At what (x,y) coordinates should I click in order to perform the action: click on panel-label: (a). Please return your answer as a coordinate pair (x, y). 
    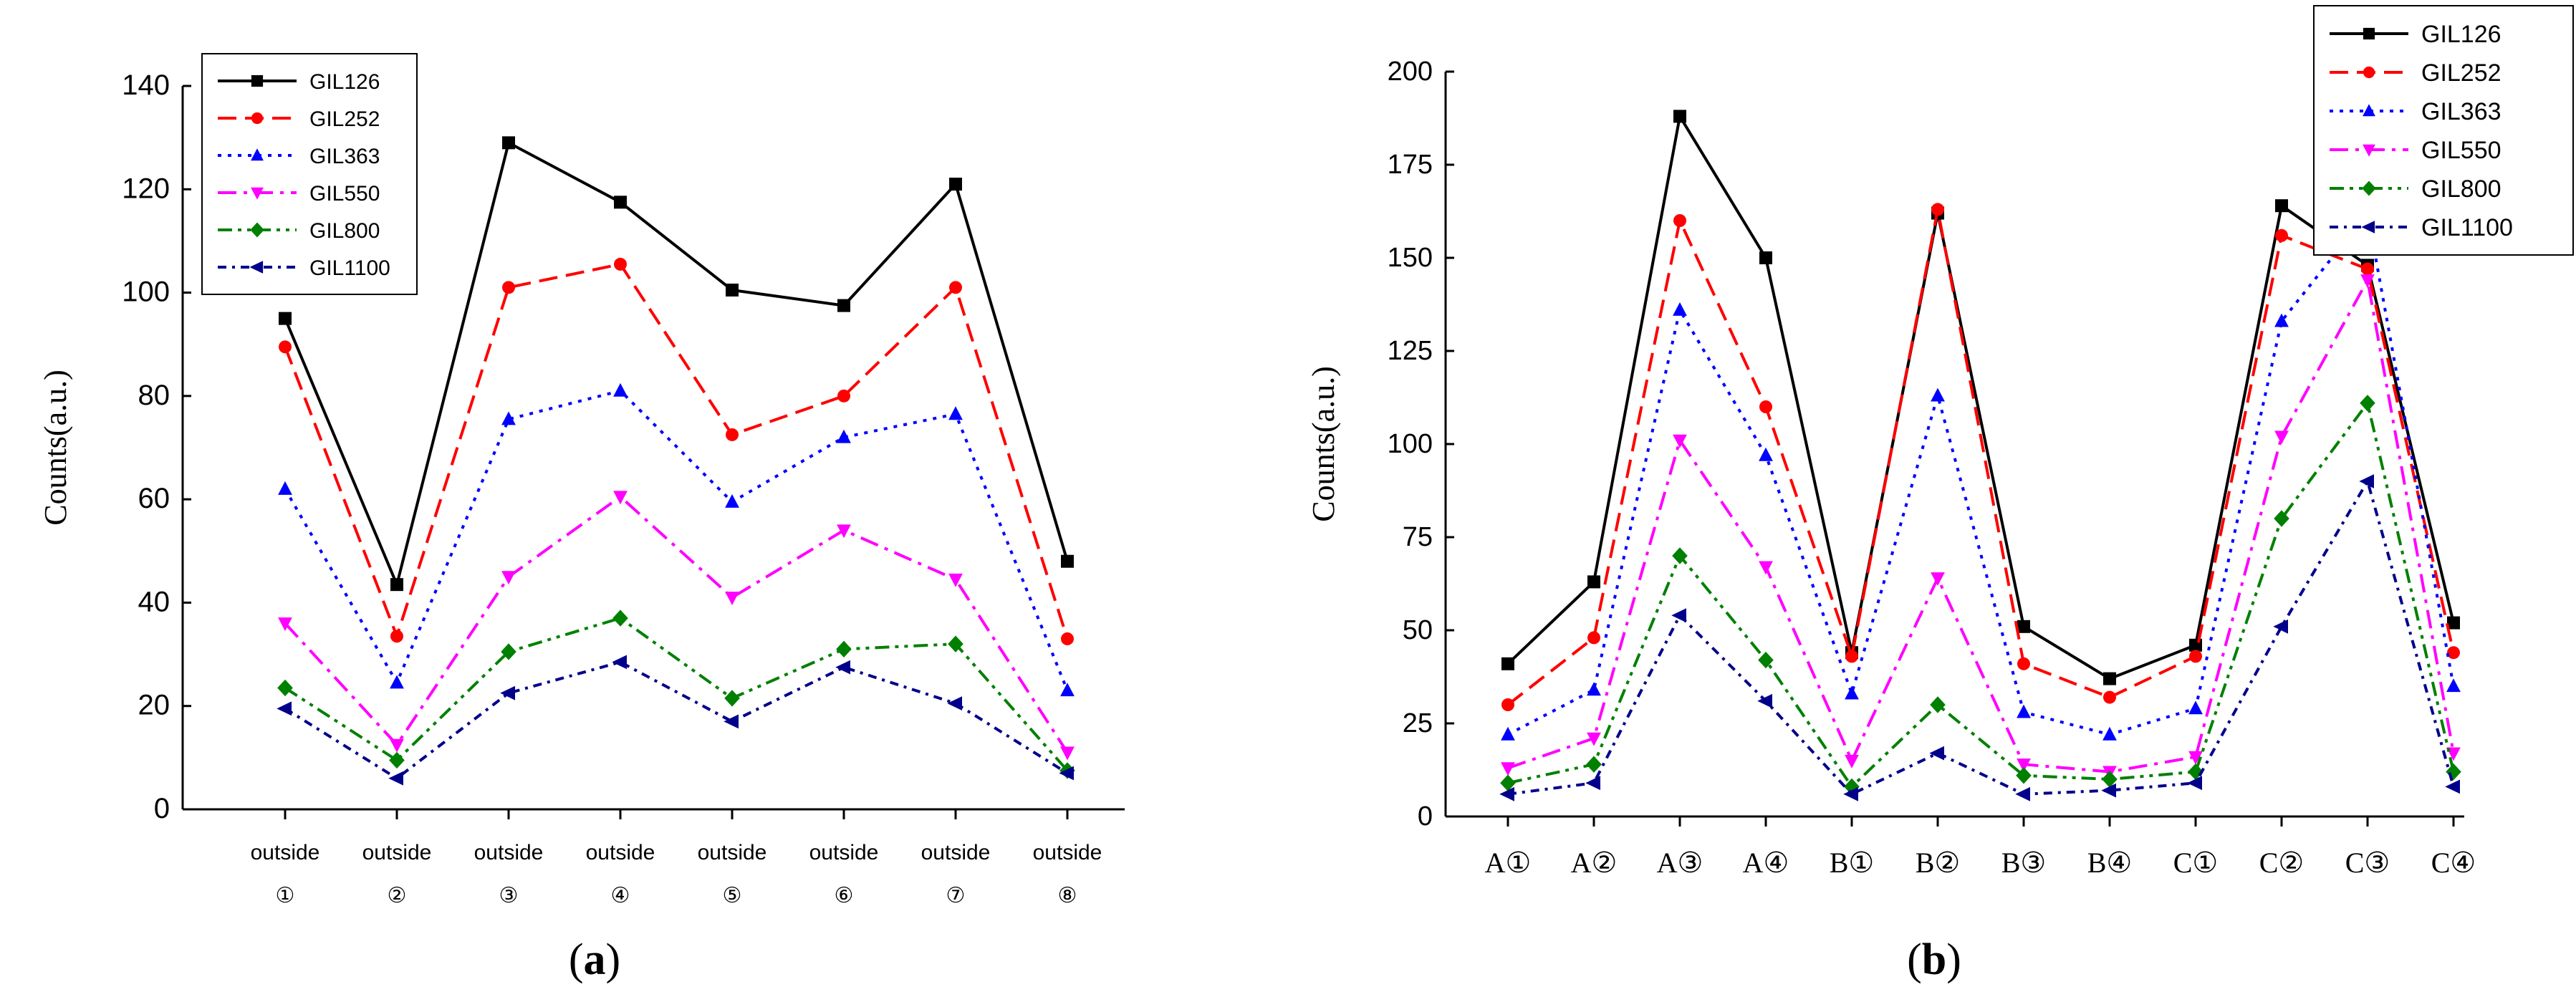
    Looking at the image, I should click on (594, 959).